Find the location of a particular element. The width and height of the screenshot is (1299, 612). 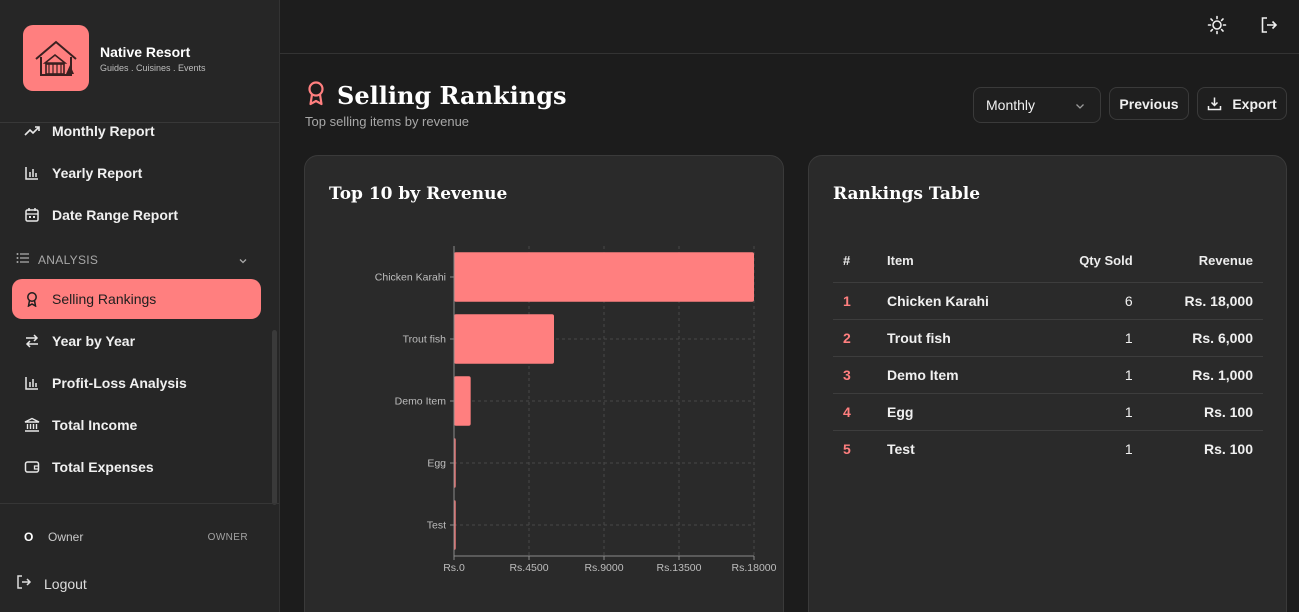

rank-cell: 1 is located at coordinates (855, 301).